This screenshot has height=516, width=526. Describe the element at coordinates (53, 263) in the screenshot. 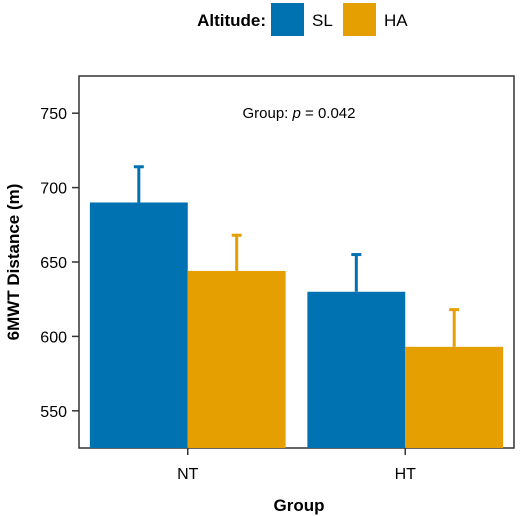

I see `y-tick-label: 650` at that location.